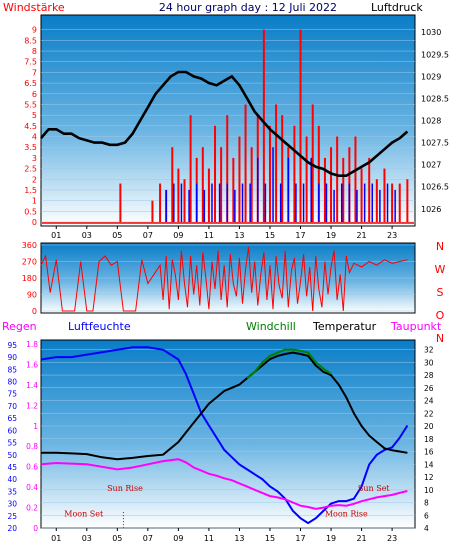 This screenshot has height=550, width=462. What do you see at coordinates (429, 426) in the screenshot?
I see `temperature-tick-label: 20` at bounding box center [429, 426].